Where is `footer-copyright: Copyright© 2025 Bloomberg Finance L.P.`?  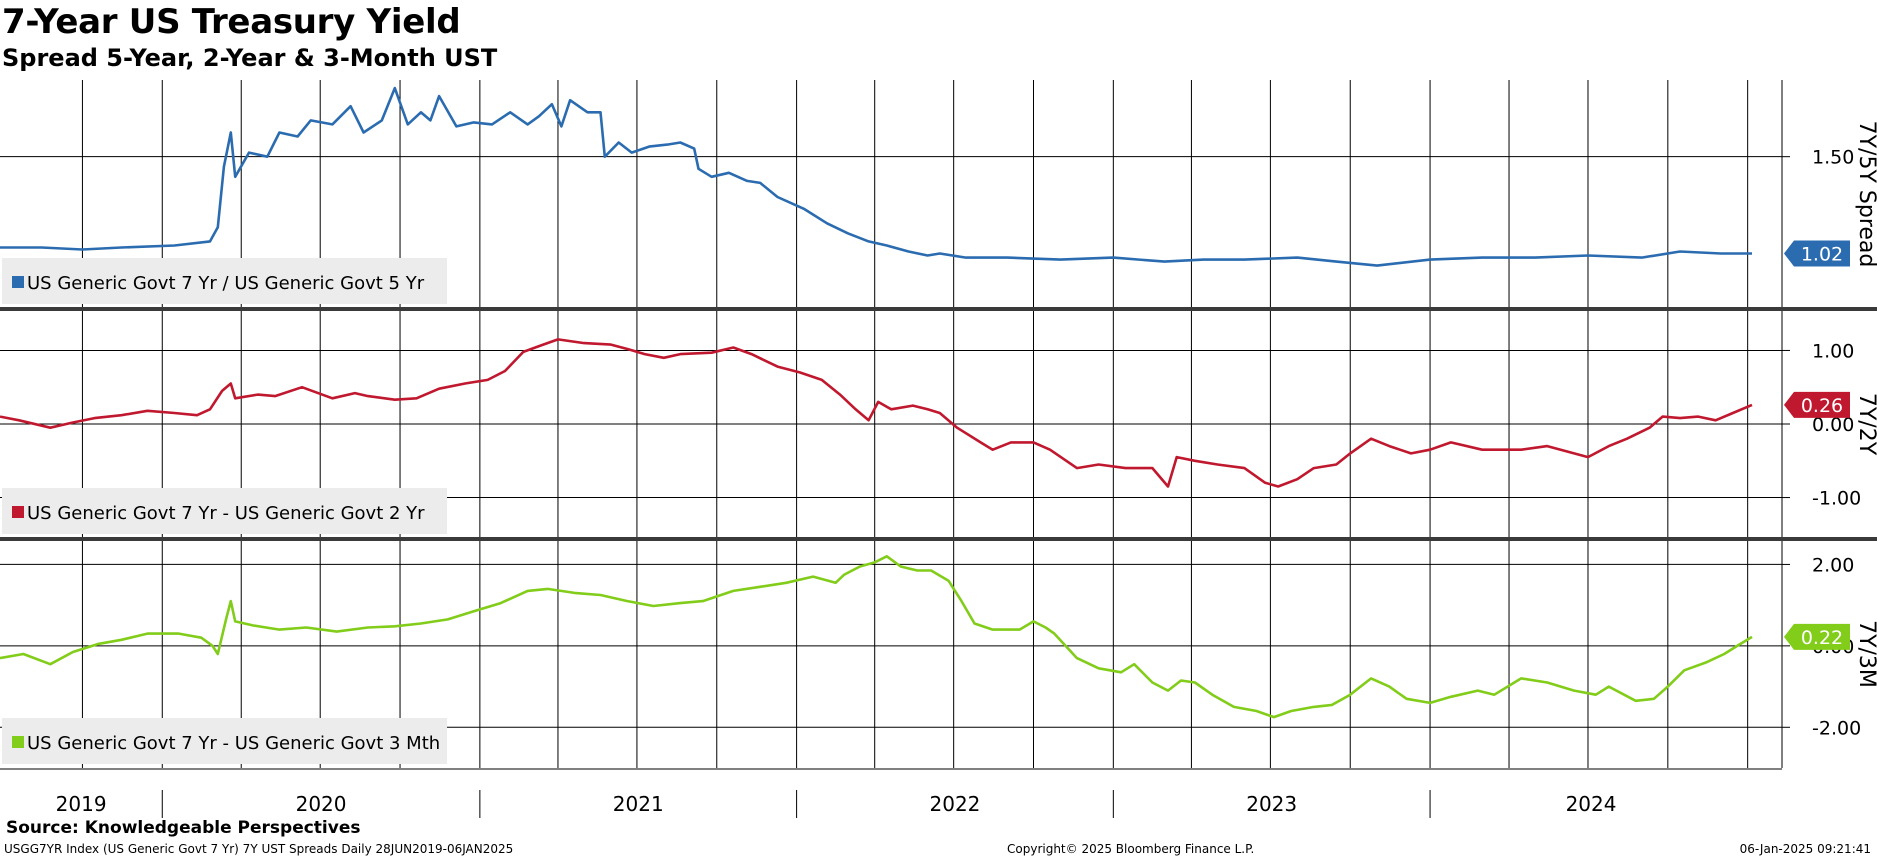
footer-copyright: Copyright© 2025 Bloomberg Finance L.P. is located at coordinates (1131, 849).